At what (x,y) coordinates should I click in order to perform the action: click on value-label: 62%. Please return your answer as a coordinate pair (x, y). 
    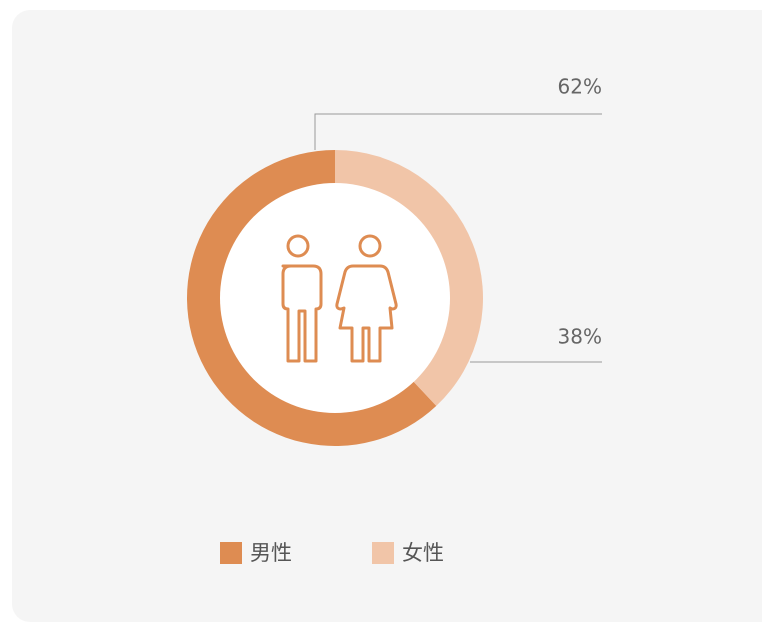
    Looking at the image, I should click on (580, 87).